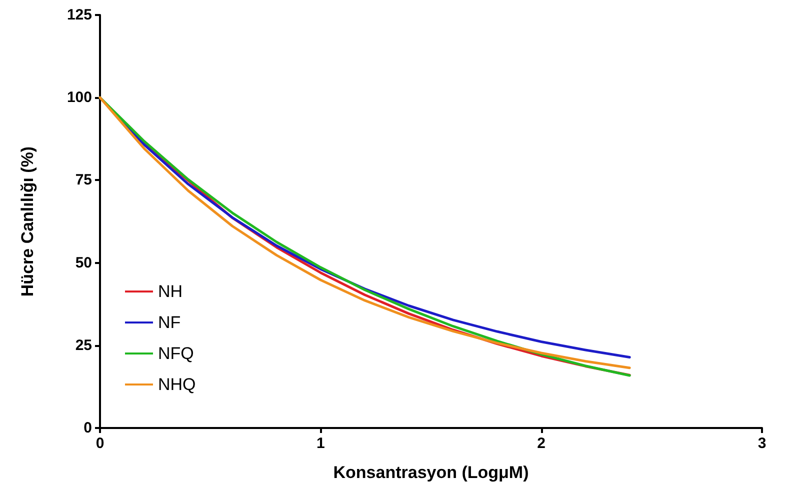 The height and width of the screenshot is (490, 792). What do you see at coordinates (83, 180) in the screenshot?
I see `y-tick-label: 75` at bounding box center [83, 180].